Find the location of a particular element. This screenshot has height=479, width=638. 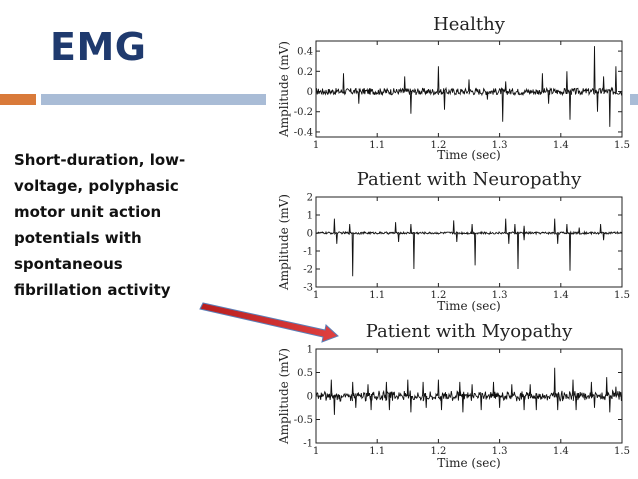

chart-title: Healthy is located at coordinates (469, 24).